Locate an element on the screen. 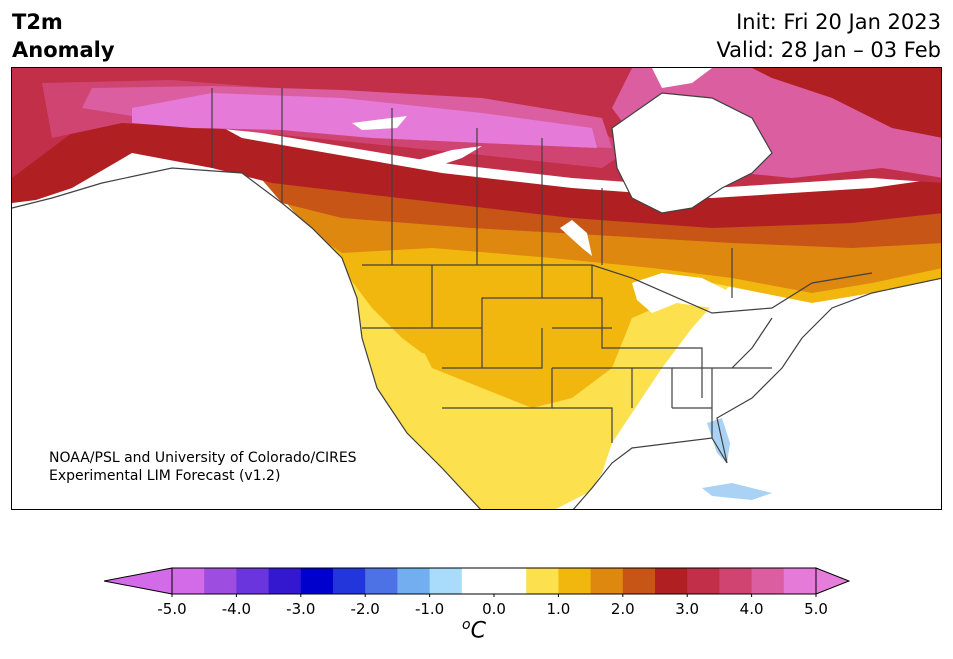  colorbar-tick-label: -2.0 is located at coordinates (365, 609).